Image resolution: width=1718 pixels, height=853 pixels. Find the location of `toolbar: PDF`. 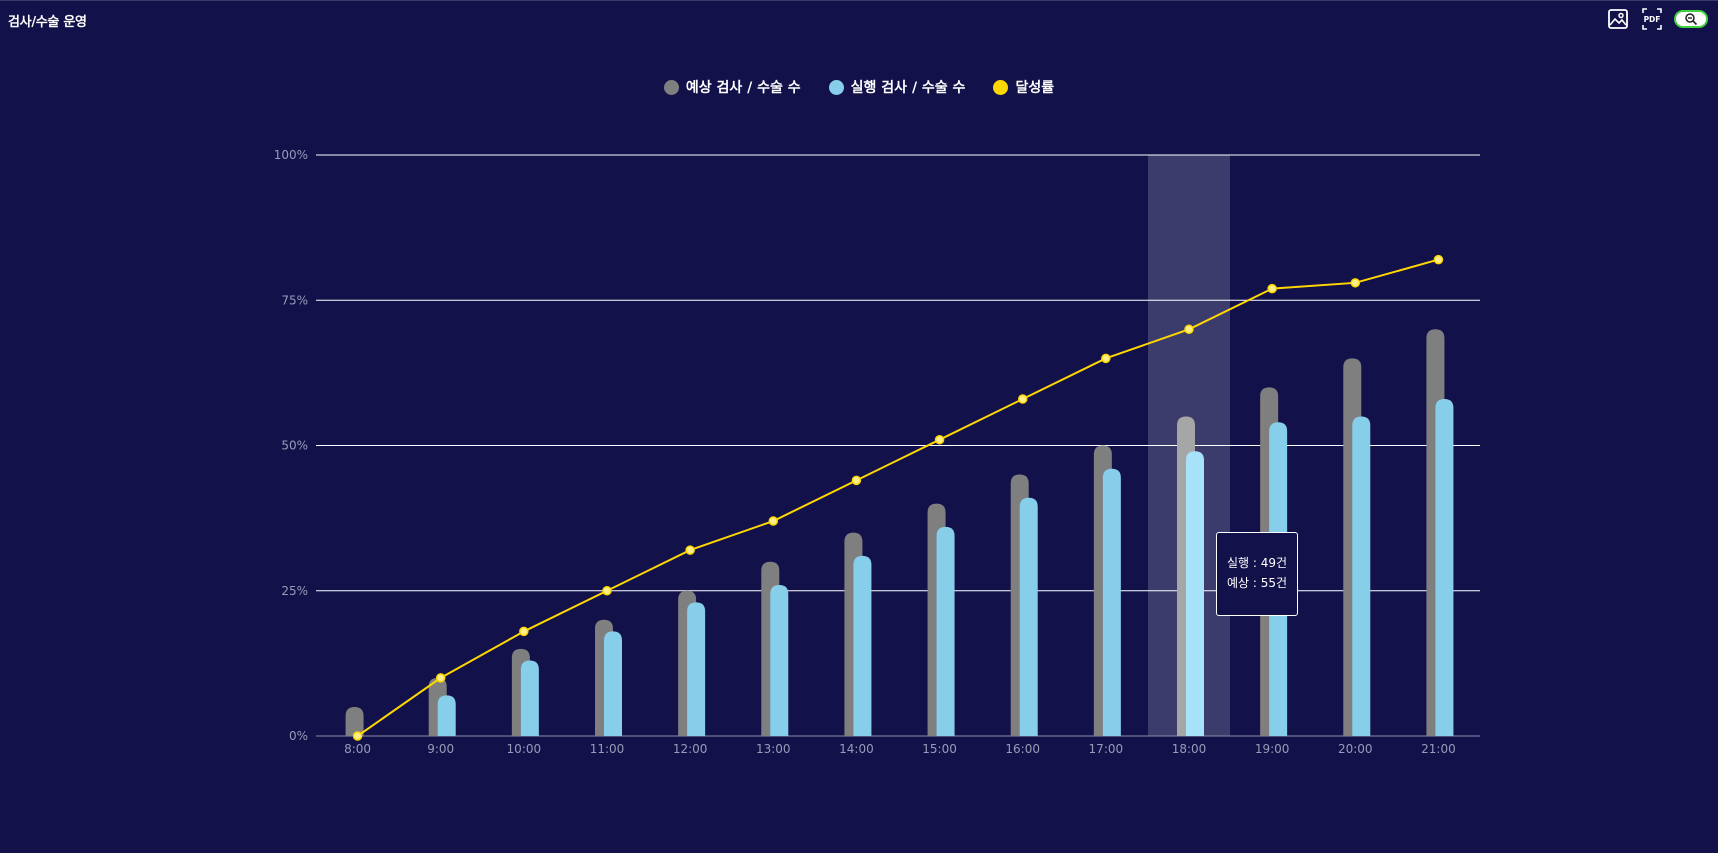

toolbar: PDF is located at coordinates (1657, 19).